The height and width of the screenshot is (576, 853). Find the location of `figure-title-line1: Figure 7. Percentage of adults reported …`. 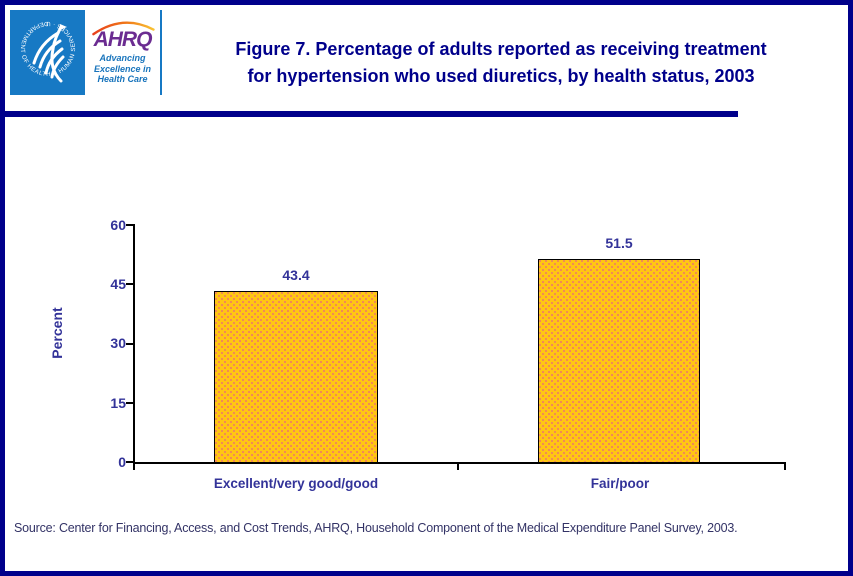

figure-title-line1: Figure 7. Percentage of adults reported … is located at coordinates (501, 49).